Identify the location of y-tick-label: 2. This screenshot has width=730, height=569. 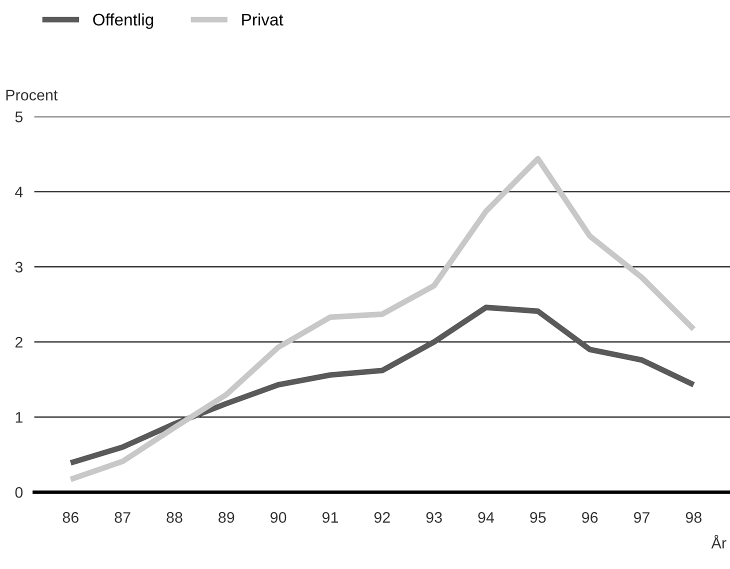
(18, 342).